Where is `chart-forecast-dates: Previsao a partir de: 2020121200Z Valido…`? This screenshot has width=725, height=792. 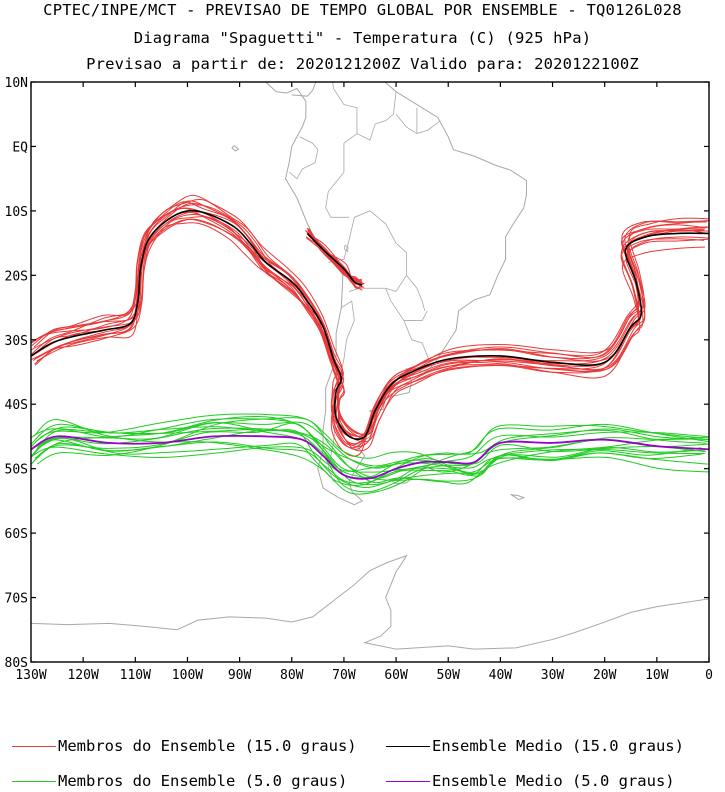 chart-forecast-dates: Previsao a partir de: 2020121200Z Valido… is located at coordinates (362, 64).